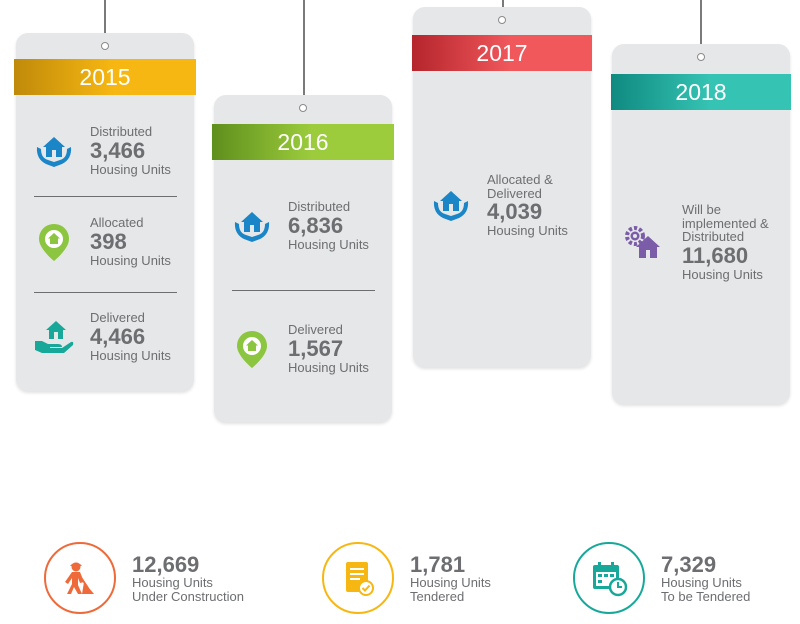 The image size is (800, 624). Describe the element at coordinates (515, 212) in the screenshot. I see `entry-value: 4,039` at that location.